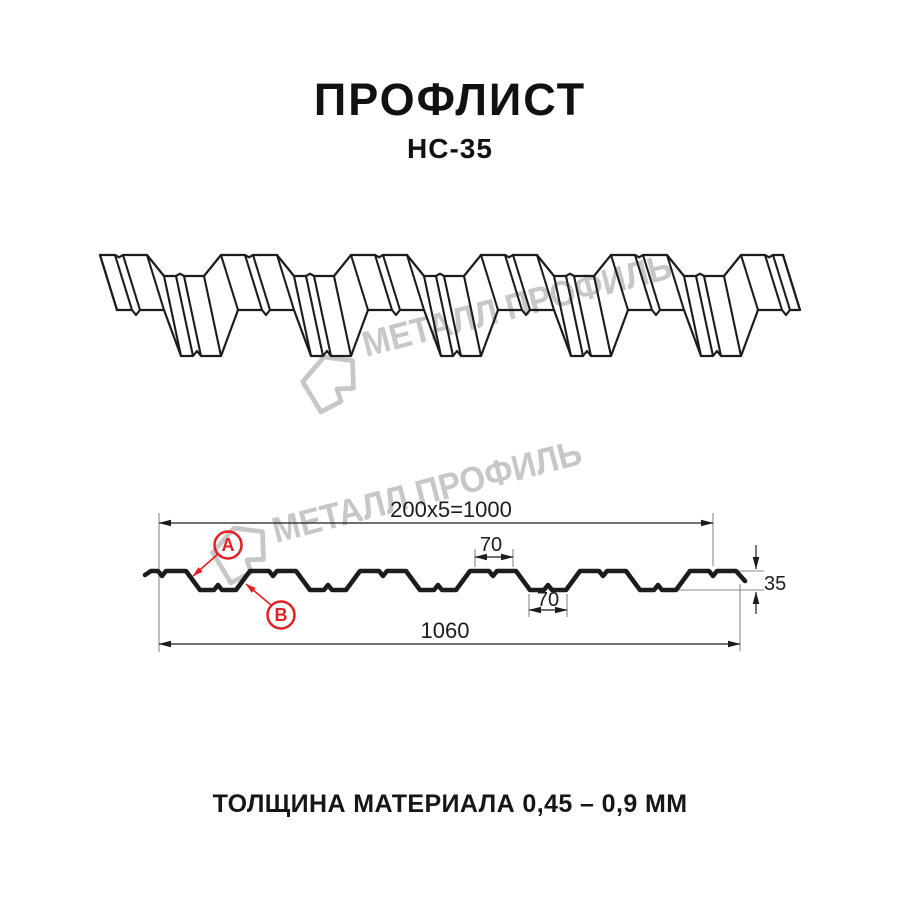  Describe the element at coordinates (445, 630) in the screenshot. I see `dim-label-total-width: 1060` at that location.